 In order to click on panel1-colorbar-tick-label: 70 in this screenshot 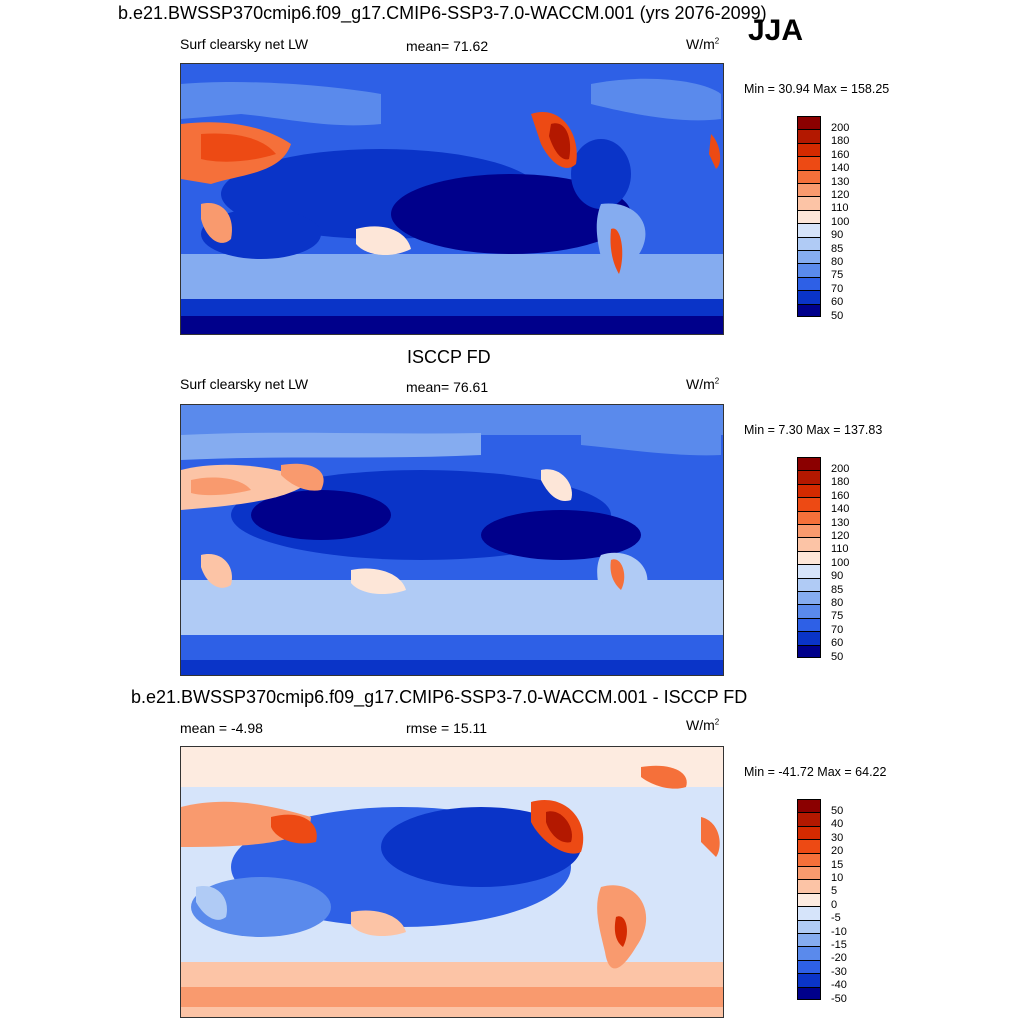, I will do `click(837, 288)`.